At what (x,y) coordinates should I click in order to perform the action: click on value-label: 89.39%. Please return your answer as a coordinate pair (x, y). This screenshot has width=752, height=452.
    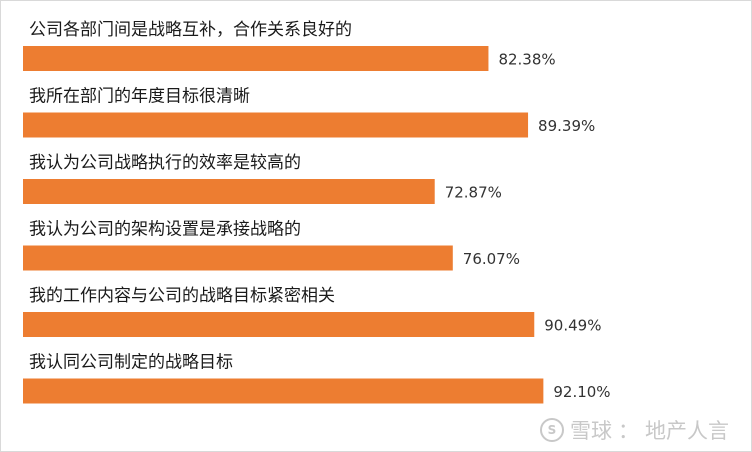
    Looking at the image, I should click on (566, 126).